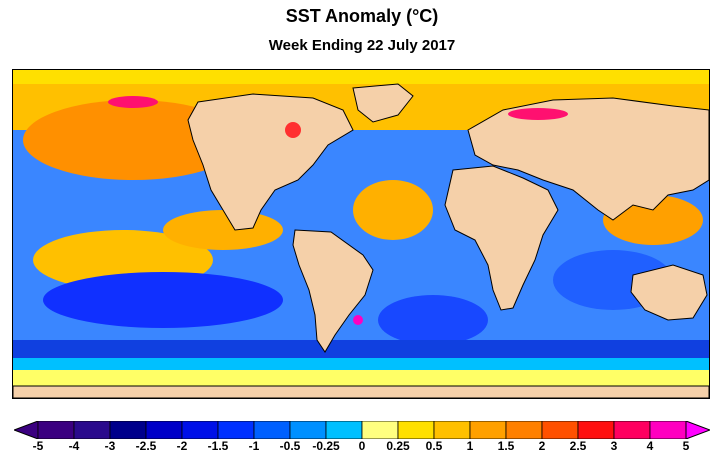 This screenshot has width=724, height=465. What do you see at coordinates (650, 446) in the screenshot?
I see `legend-tick-label: 4` at bounding box center [650, 446].